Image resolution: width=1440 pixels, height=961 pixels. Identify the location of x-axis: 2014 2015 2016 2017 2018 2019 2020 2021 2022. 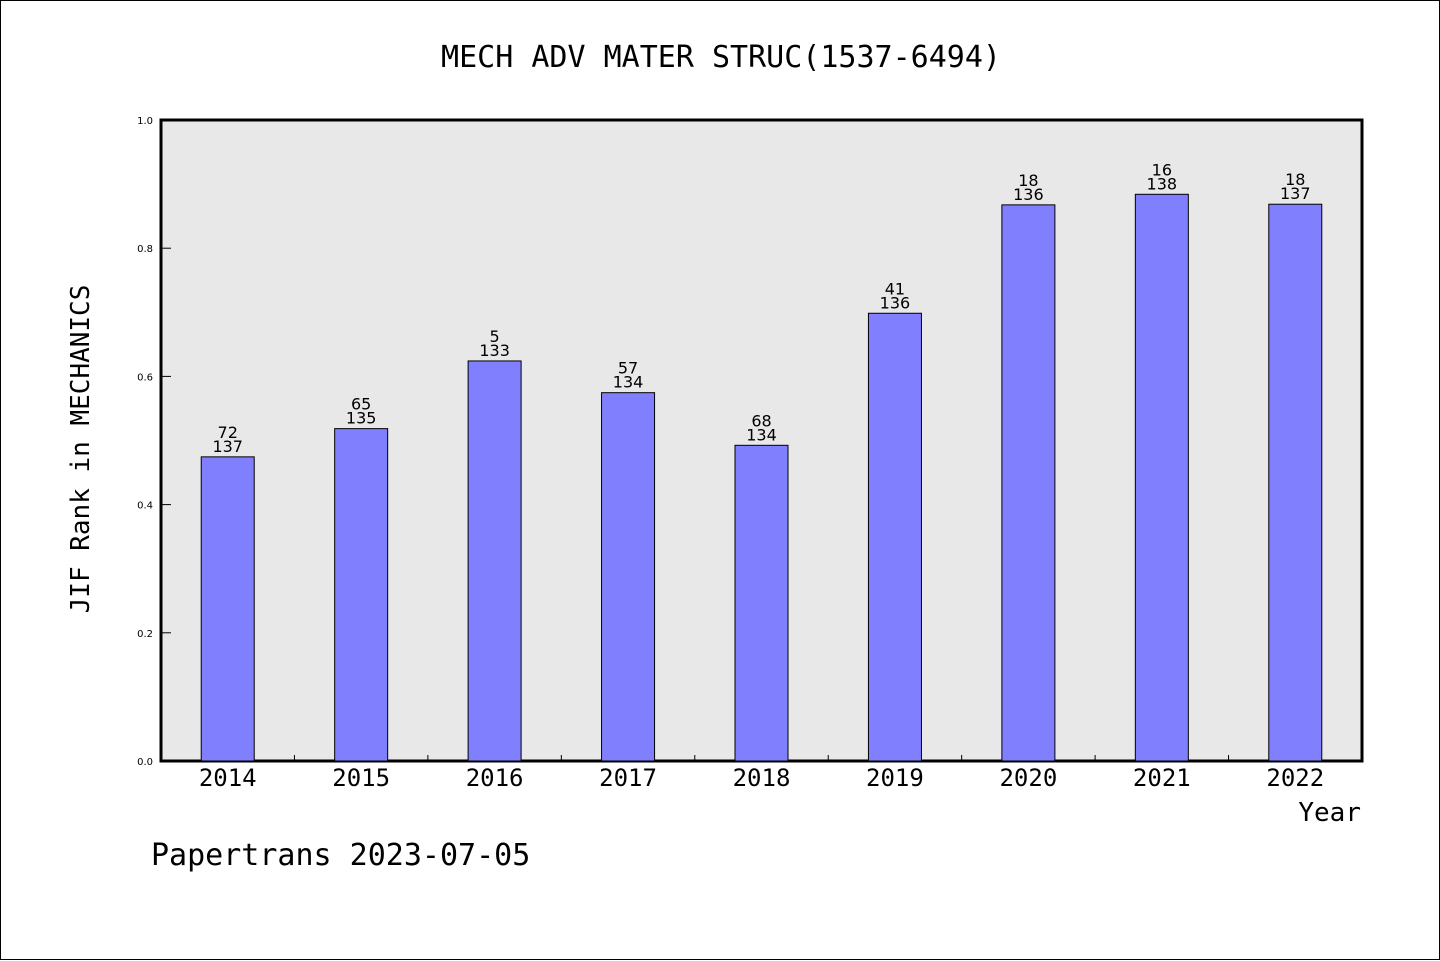
(761, 773).